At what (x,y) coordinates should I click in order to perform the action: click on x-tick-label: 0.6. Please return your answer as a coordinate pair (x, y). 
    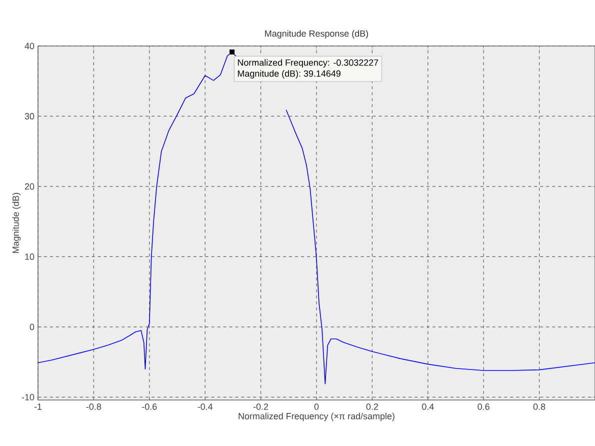
    Looking at the image, I should click on (484, 407).